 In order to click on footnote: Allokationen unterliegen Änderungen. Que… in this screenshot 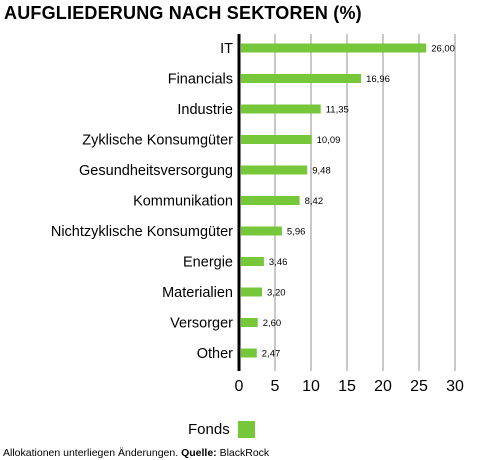, I will do `click(136, 453)`.